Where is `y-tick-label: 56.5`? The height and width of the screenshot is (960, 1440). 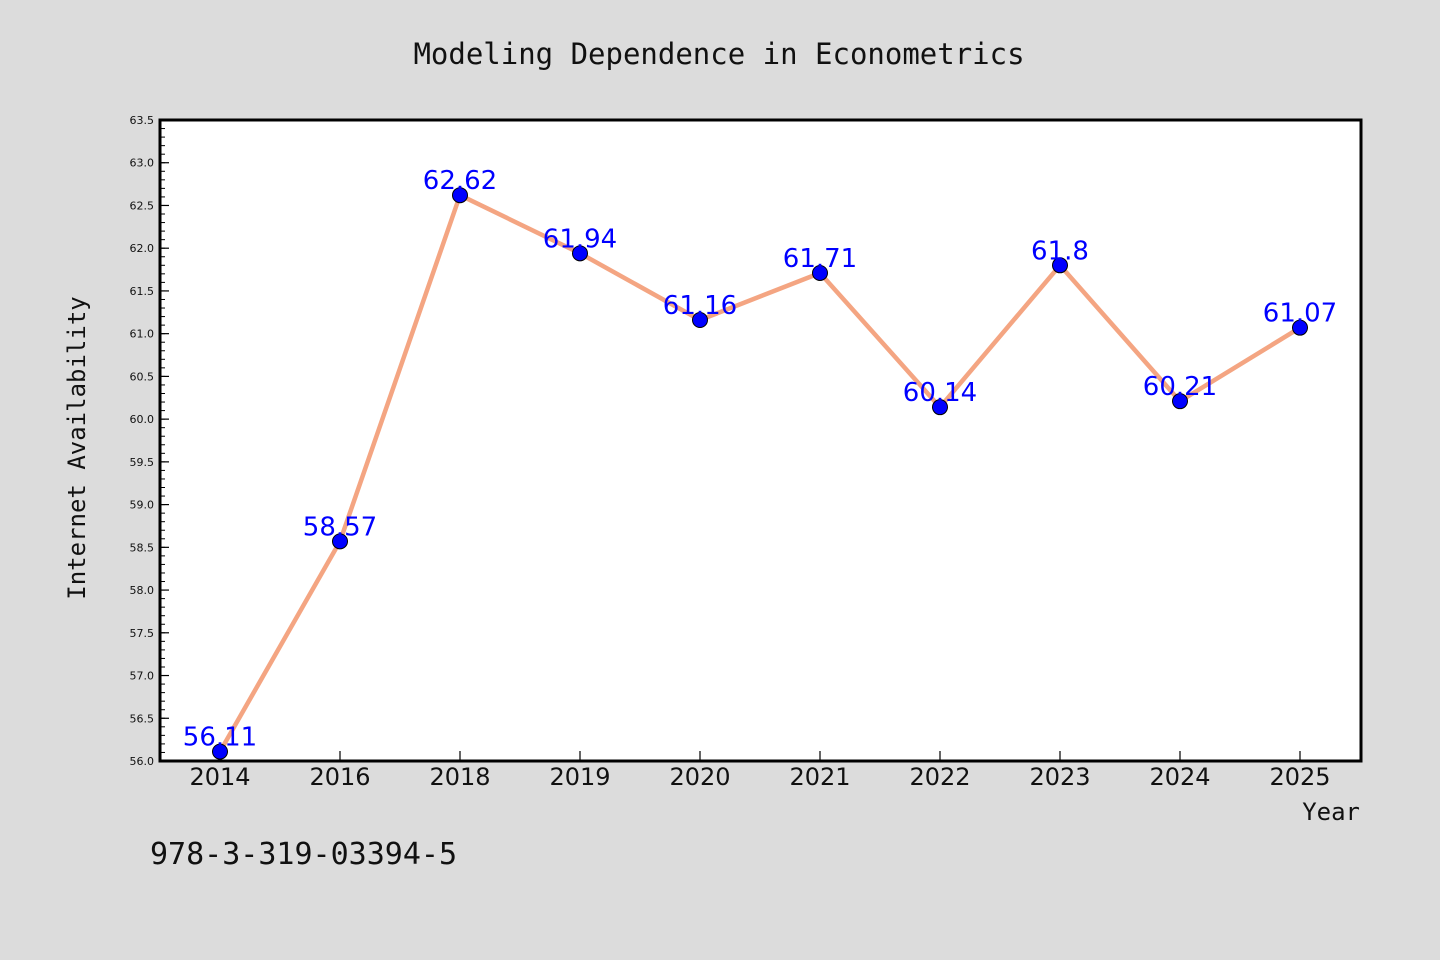 y-tick-label: 56.5 is located at coordinates (142, 718).